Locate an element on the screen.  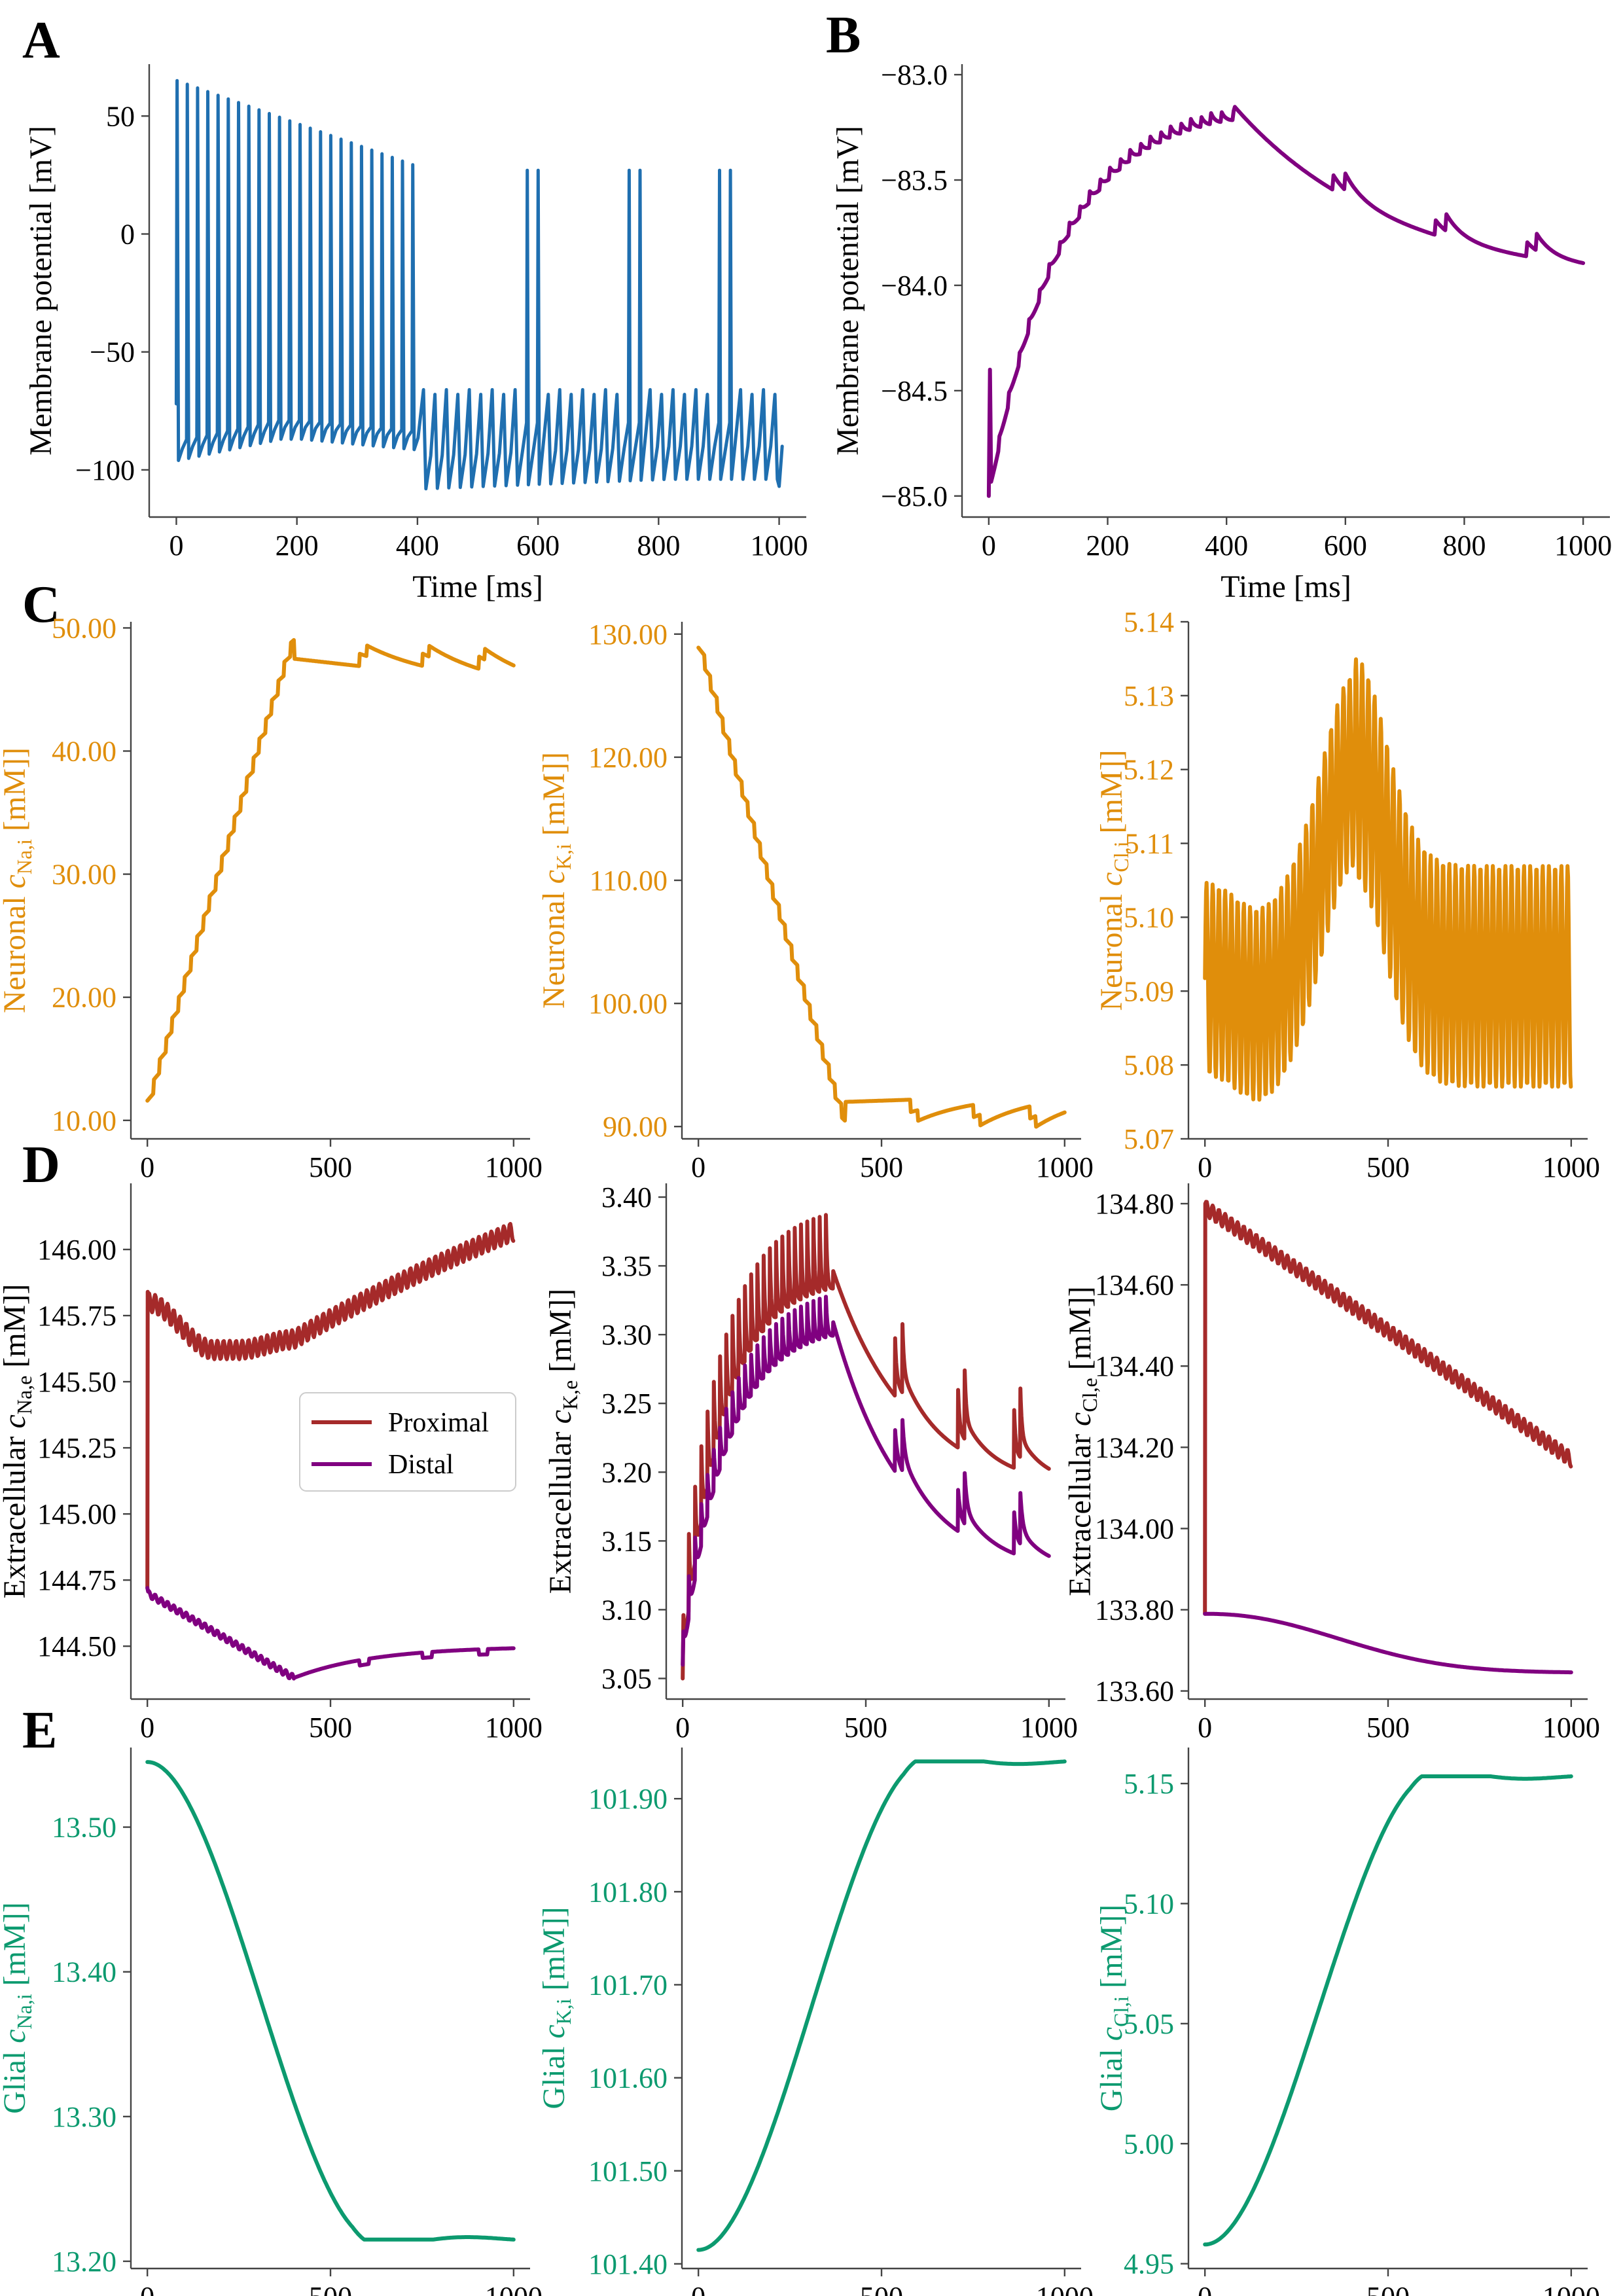
y-tick-label: 146.00 is located at coordinates (76, 1250).